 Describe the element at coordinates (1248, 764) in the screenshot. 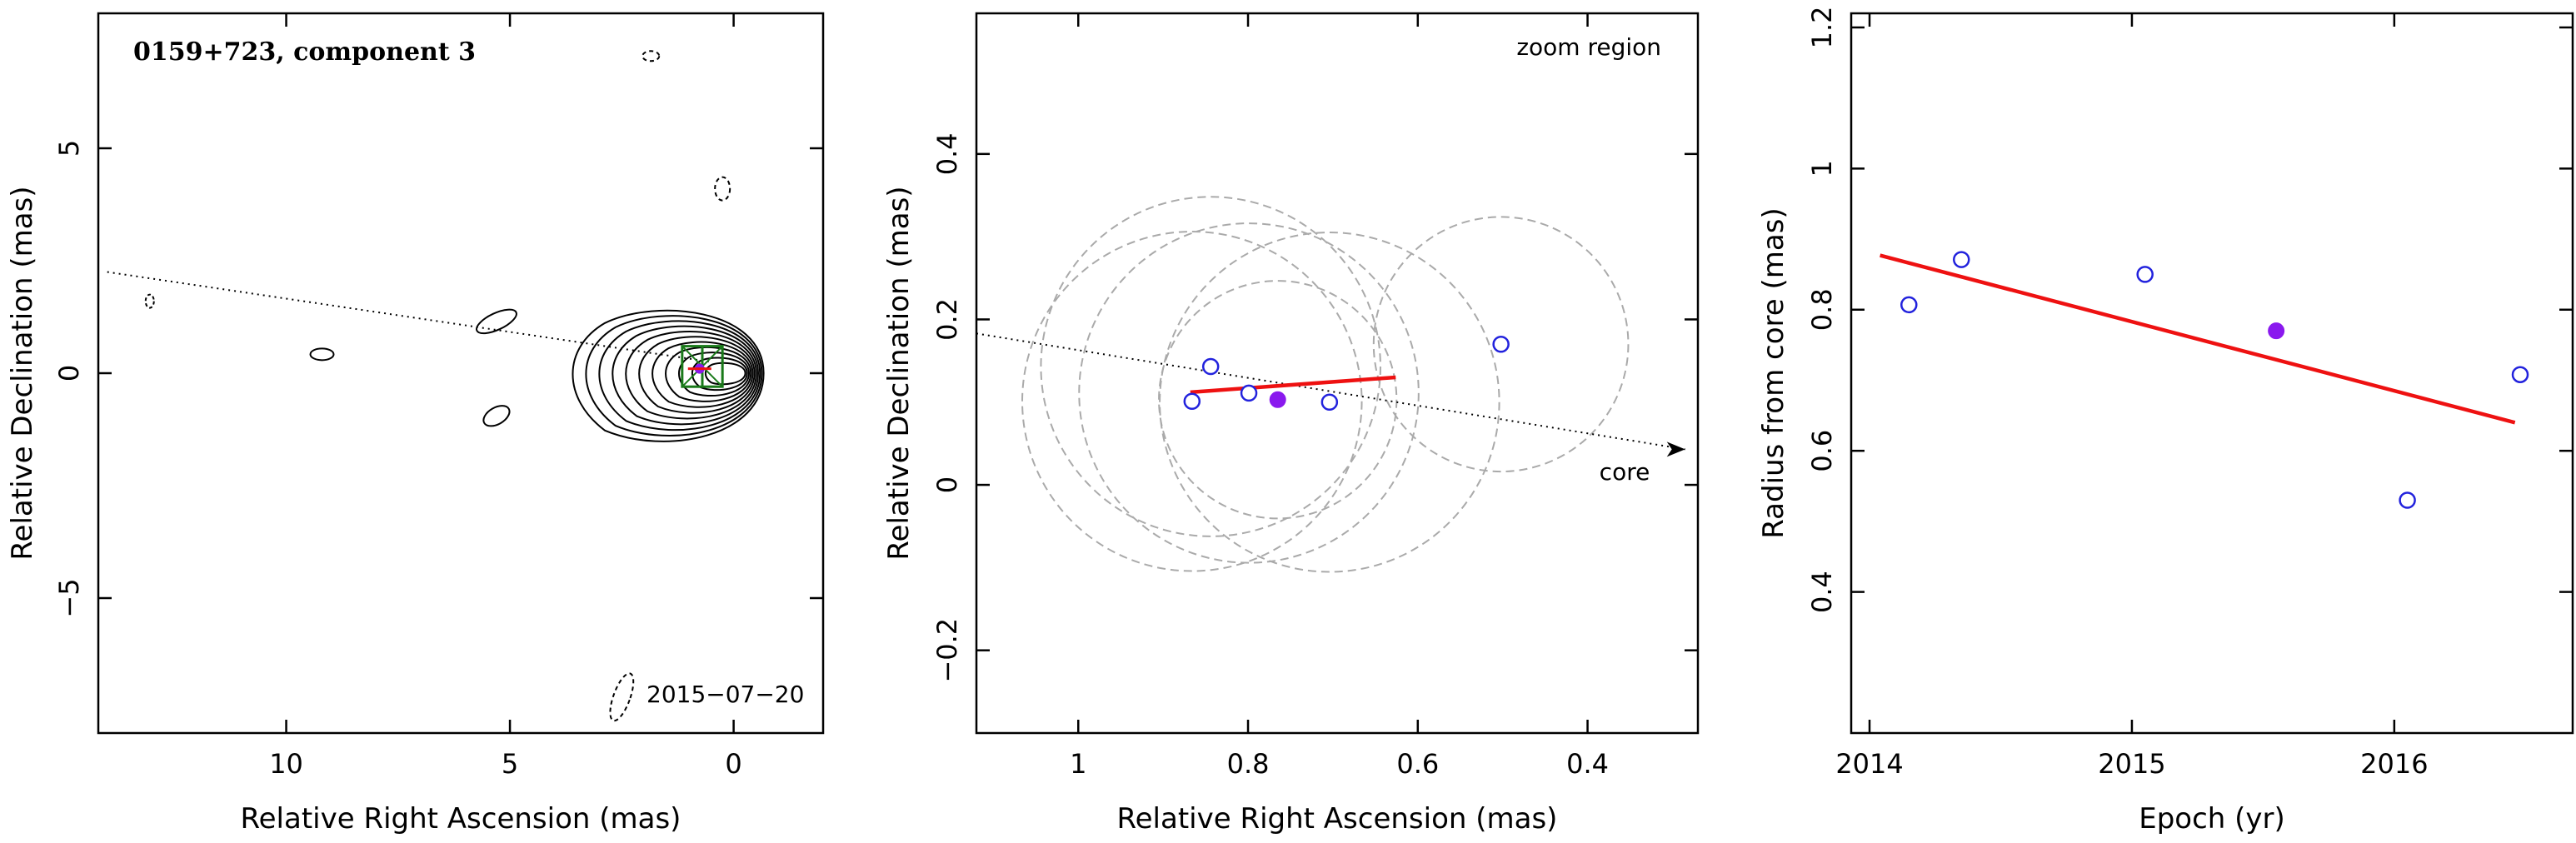

I see `panel2-xtick-label: 0.8` at that location.